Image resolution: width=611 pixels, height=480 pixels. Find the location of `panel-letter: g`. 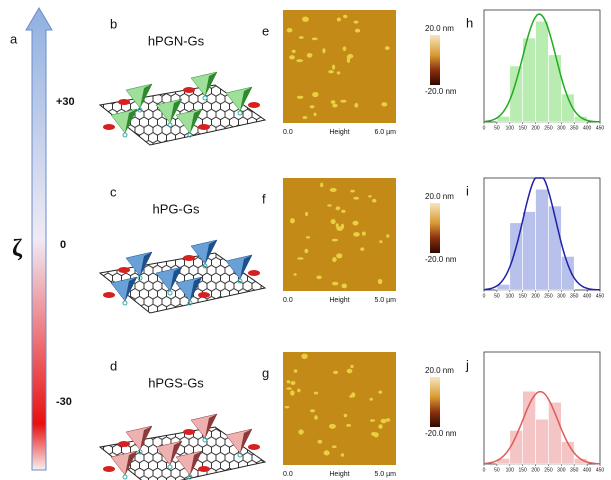

panel-letter: g is located at coordinates (265, 372).